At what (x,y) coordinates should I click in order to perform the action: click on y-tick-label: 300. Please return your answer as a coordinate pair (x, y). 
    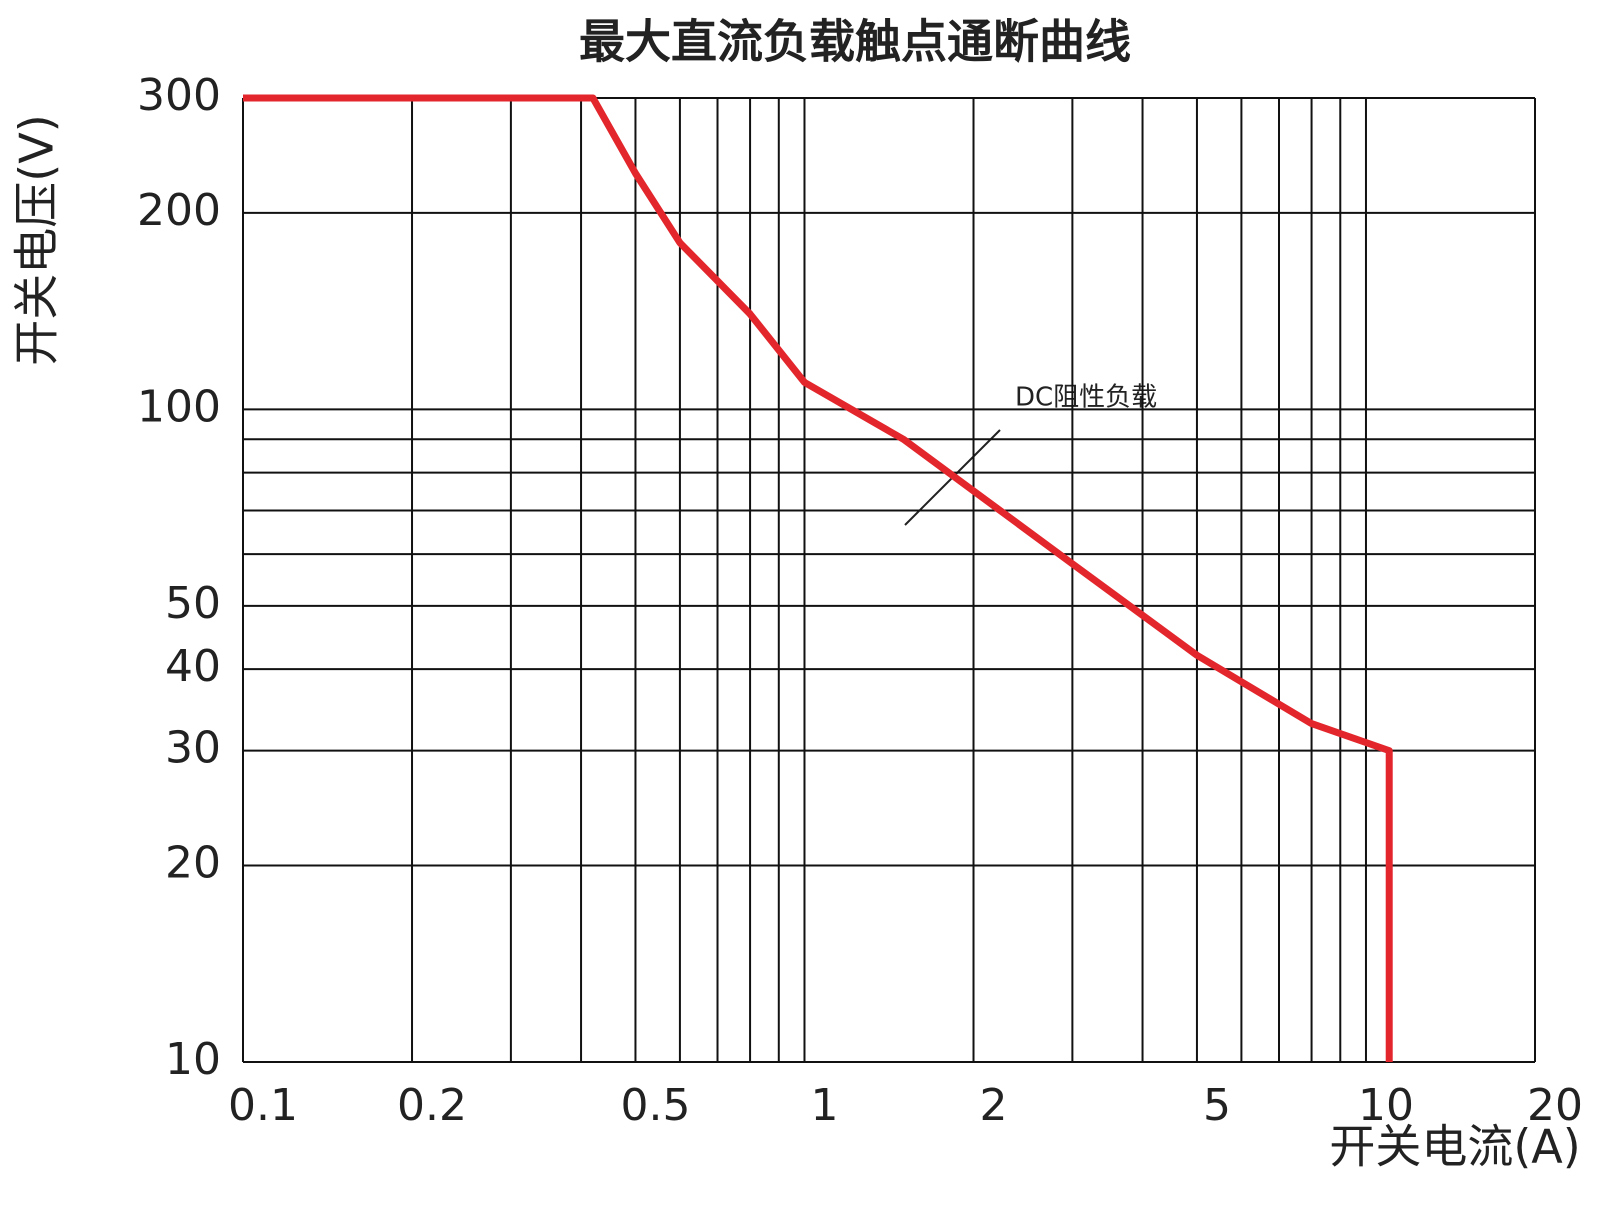
    Looking at the image, I should click on (179, 95).